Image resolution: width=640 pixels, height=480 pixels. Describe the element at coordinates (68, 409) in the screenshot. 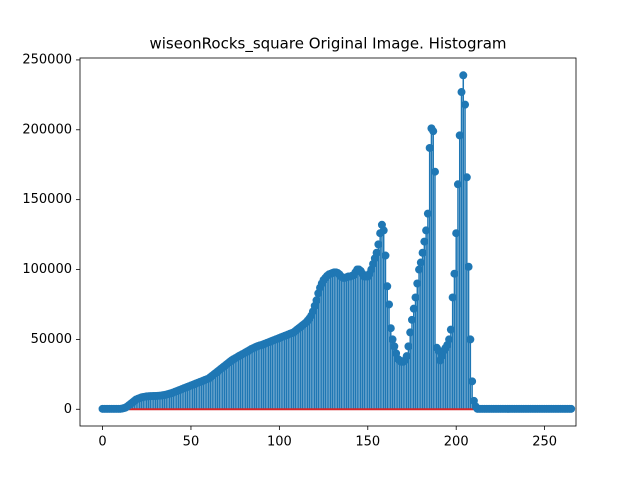

I see `y-tick-label: 0` at that location.